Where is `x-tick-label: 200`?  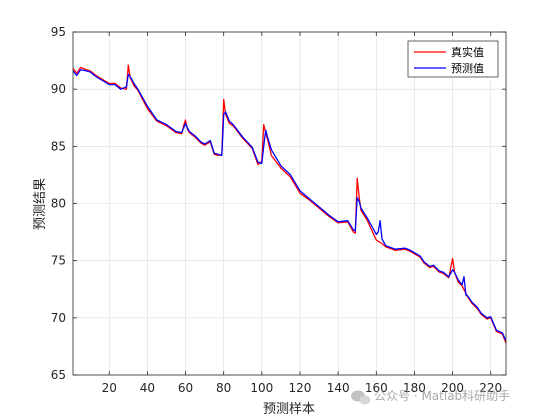
x-tick-label: 200 is located at coordinates (452, 388).